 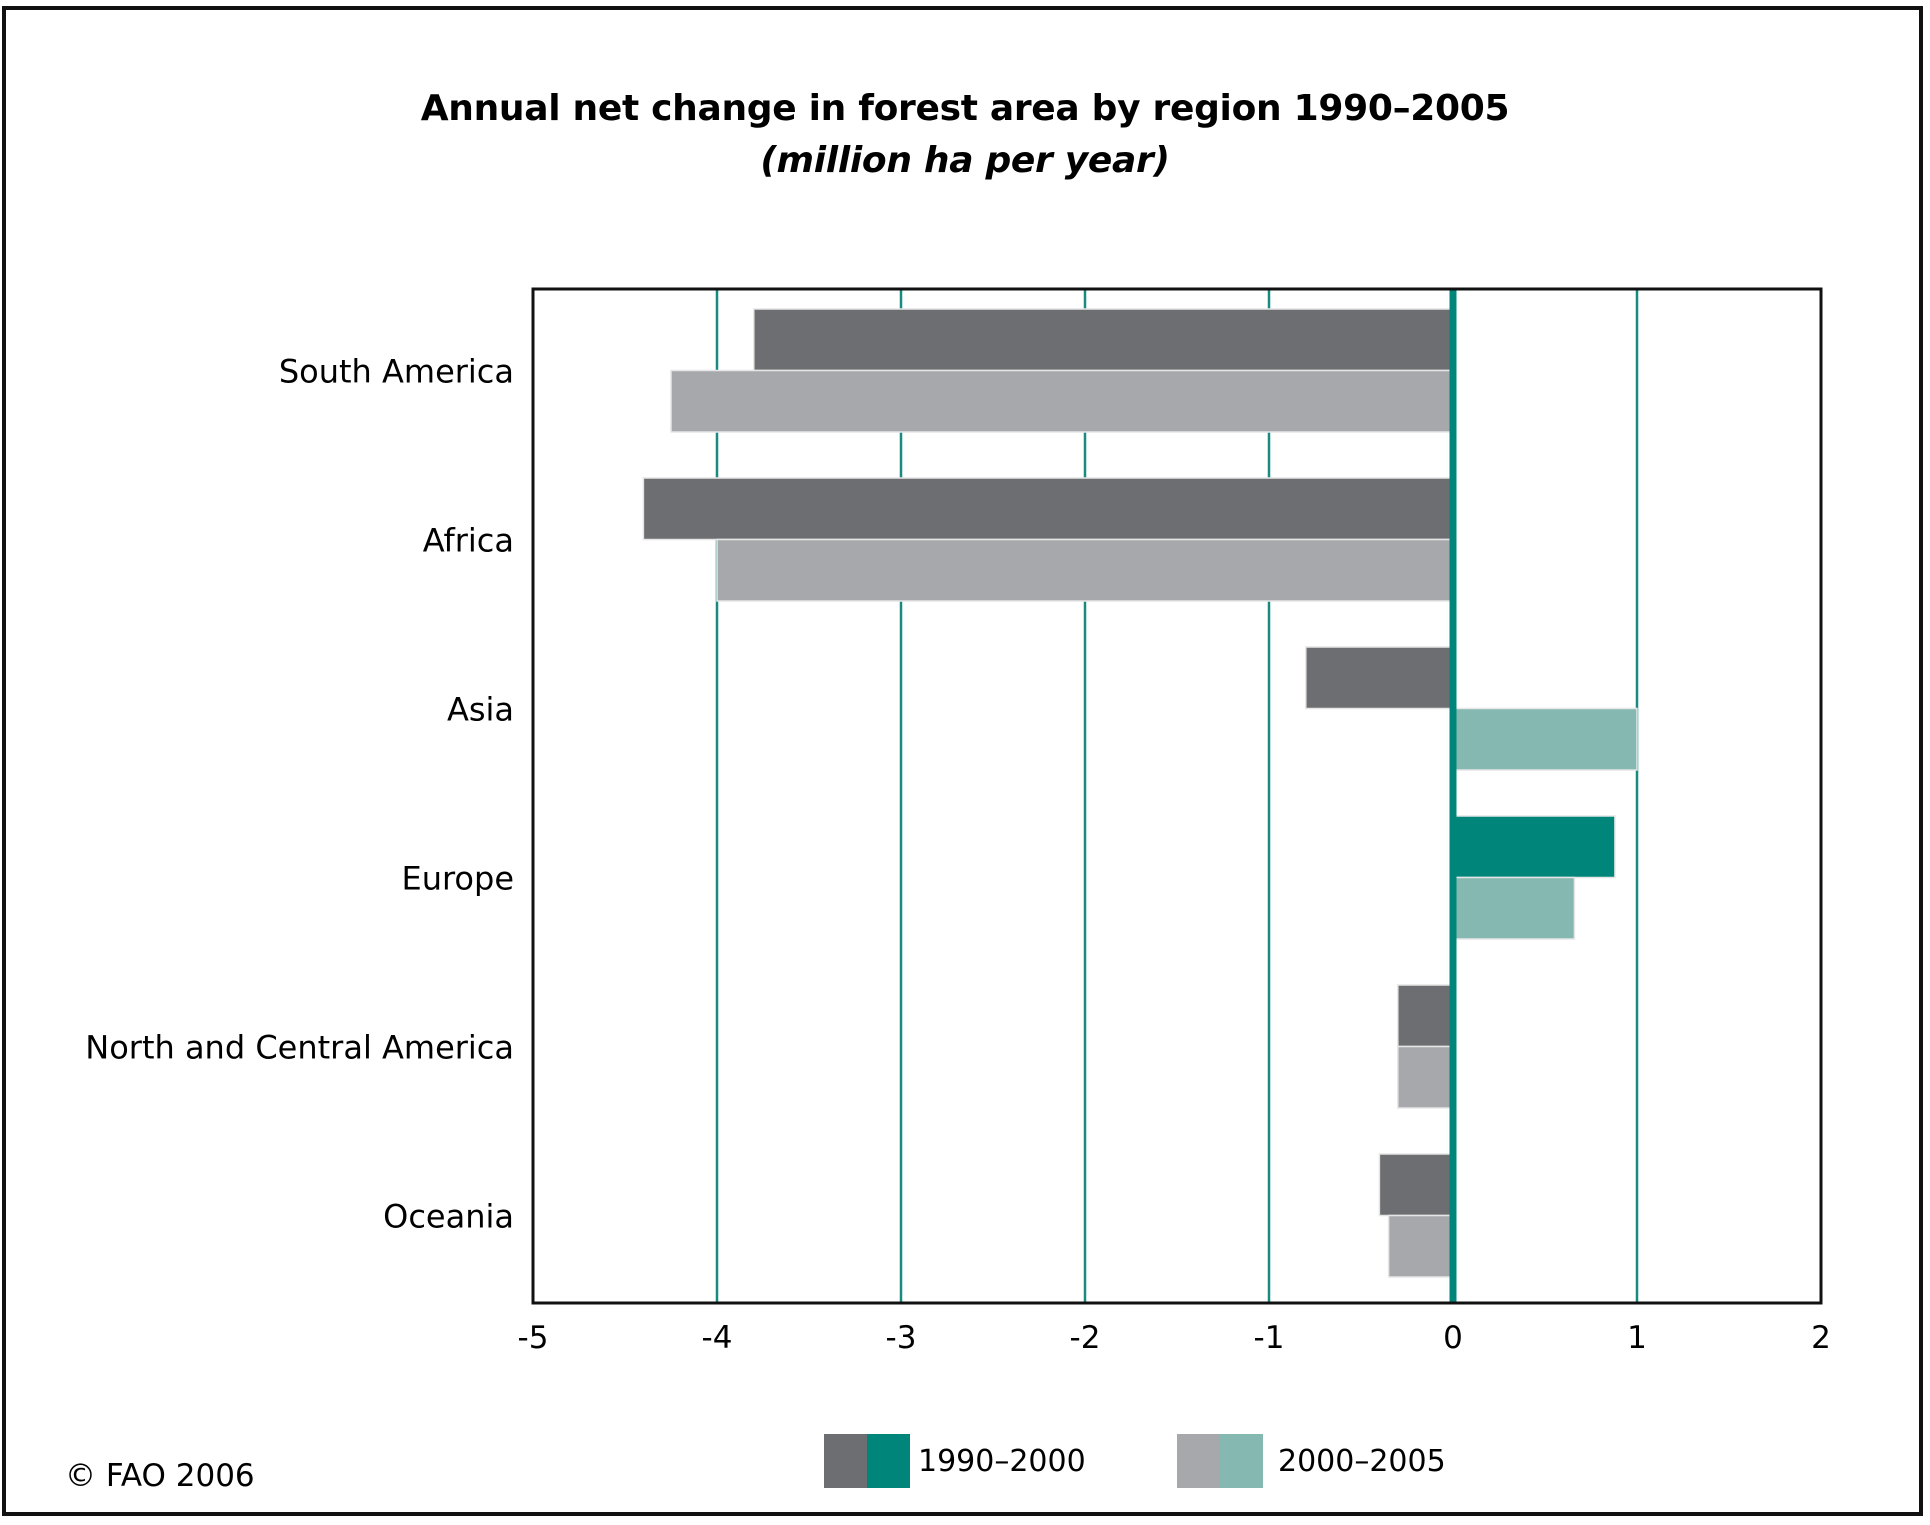 What do you see at coordinates (1425, 1016) in the screenshot?
I see `bar-north-and-central-america-1990-2000` at bounding box center [1425, 1016].